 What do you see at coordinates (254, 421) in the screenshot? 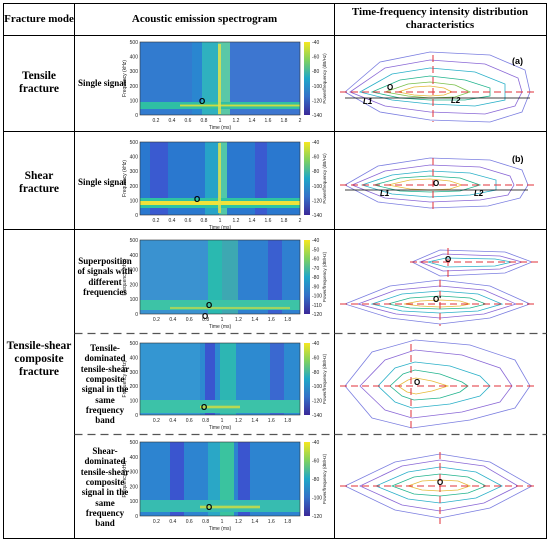
I see `xtick-d: 1.4` at bounding box center [254, 421].